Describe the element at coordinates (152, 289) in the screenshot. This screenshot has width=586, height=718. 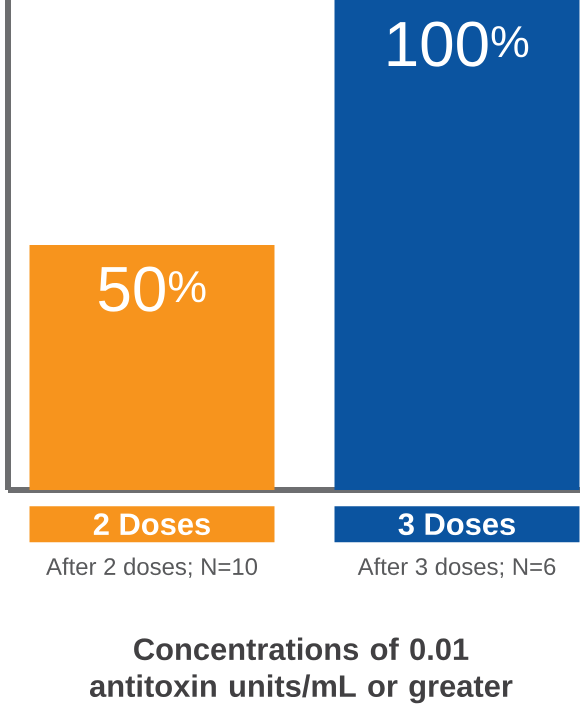
I see `data-label: 50$^{%}$` at that location.